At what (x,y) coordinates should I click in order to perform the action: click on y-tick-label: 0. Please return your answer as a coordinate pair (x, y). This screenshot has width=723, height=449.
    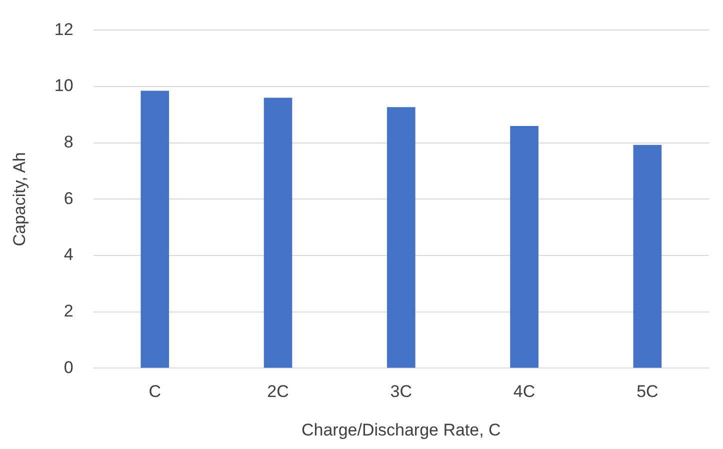
    Looking at the image, I should click on (69, 367).